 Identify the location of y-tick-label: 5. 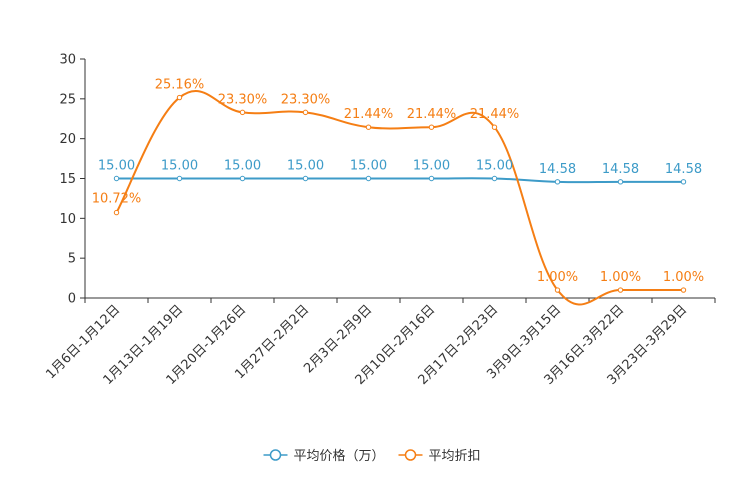
(72, 259).